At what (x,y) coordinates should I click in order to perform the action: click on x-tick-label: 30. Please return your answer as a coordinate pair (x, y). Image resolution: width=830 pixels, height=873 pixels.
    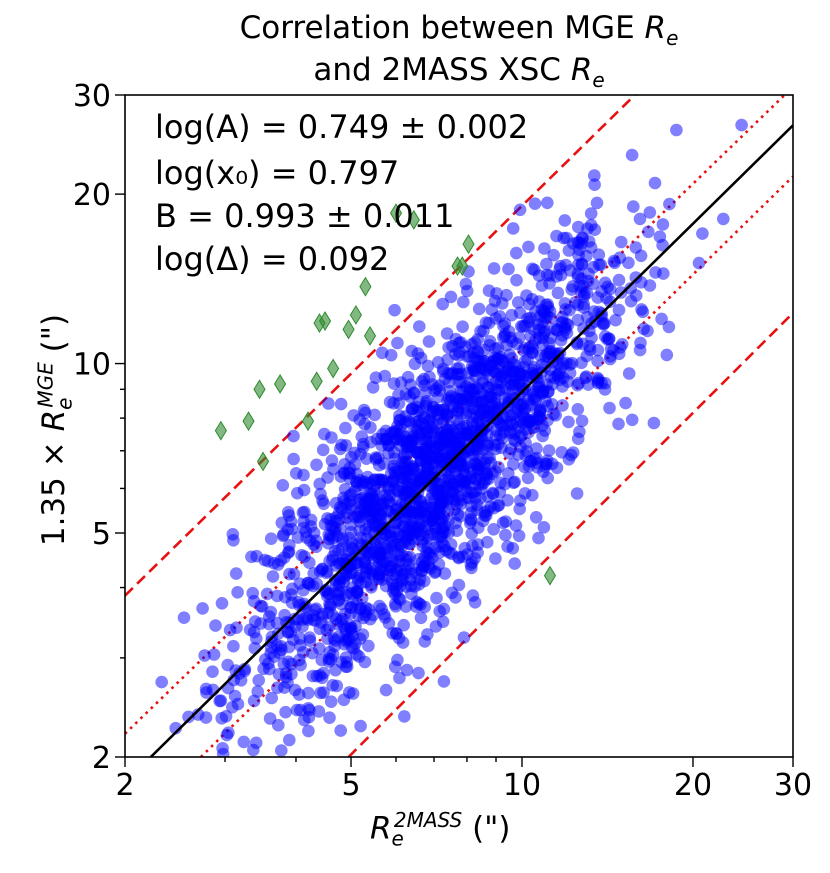
    Looking at the image, I should click on (793, 785).